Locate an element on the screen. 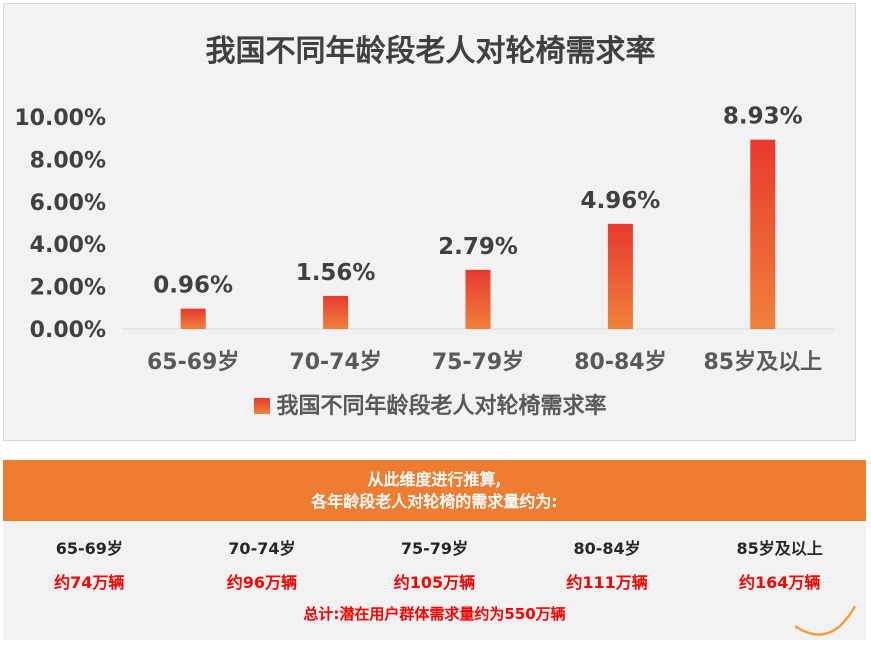 The image size is (871, 645). y-tick-label: 8.00% is located at coordinates (68, 160).